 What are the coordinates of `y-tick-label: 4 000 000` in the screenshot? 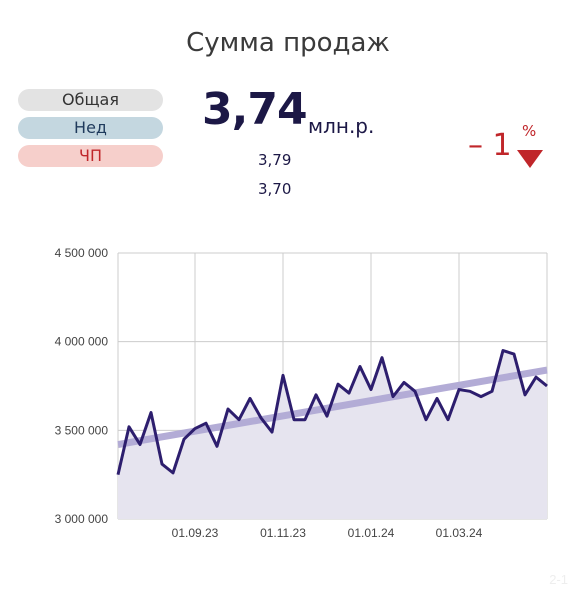 It's located at (82, 342).